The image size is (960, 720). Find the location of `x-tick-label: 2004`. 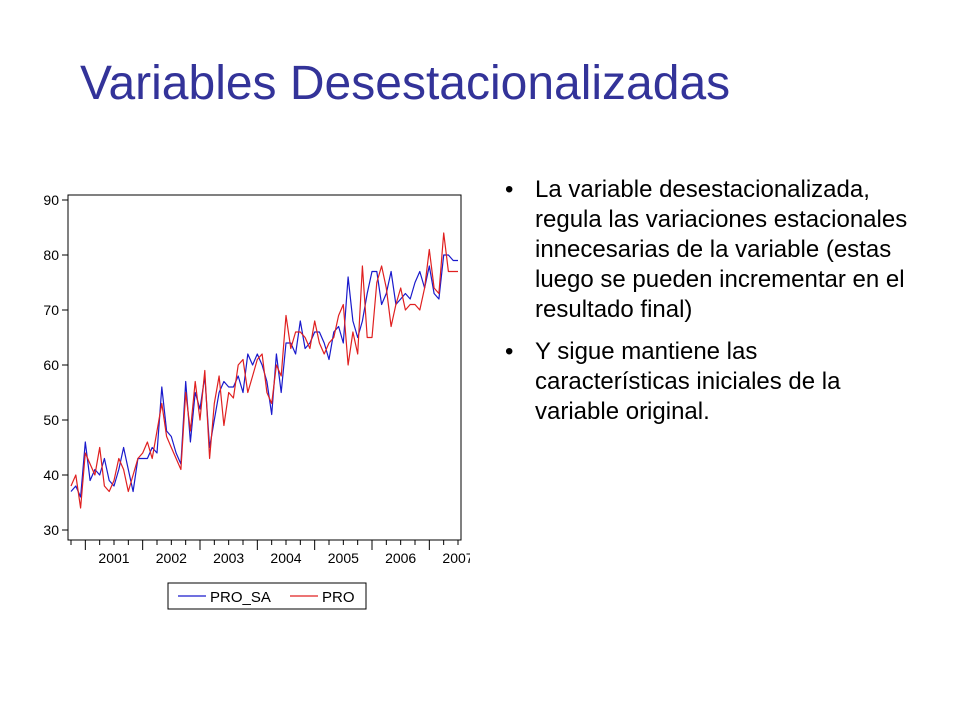

x-tick-label: 2004 is located at coordinates (285, 558).